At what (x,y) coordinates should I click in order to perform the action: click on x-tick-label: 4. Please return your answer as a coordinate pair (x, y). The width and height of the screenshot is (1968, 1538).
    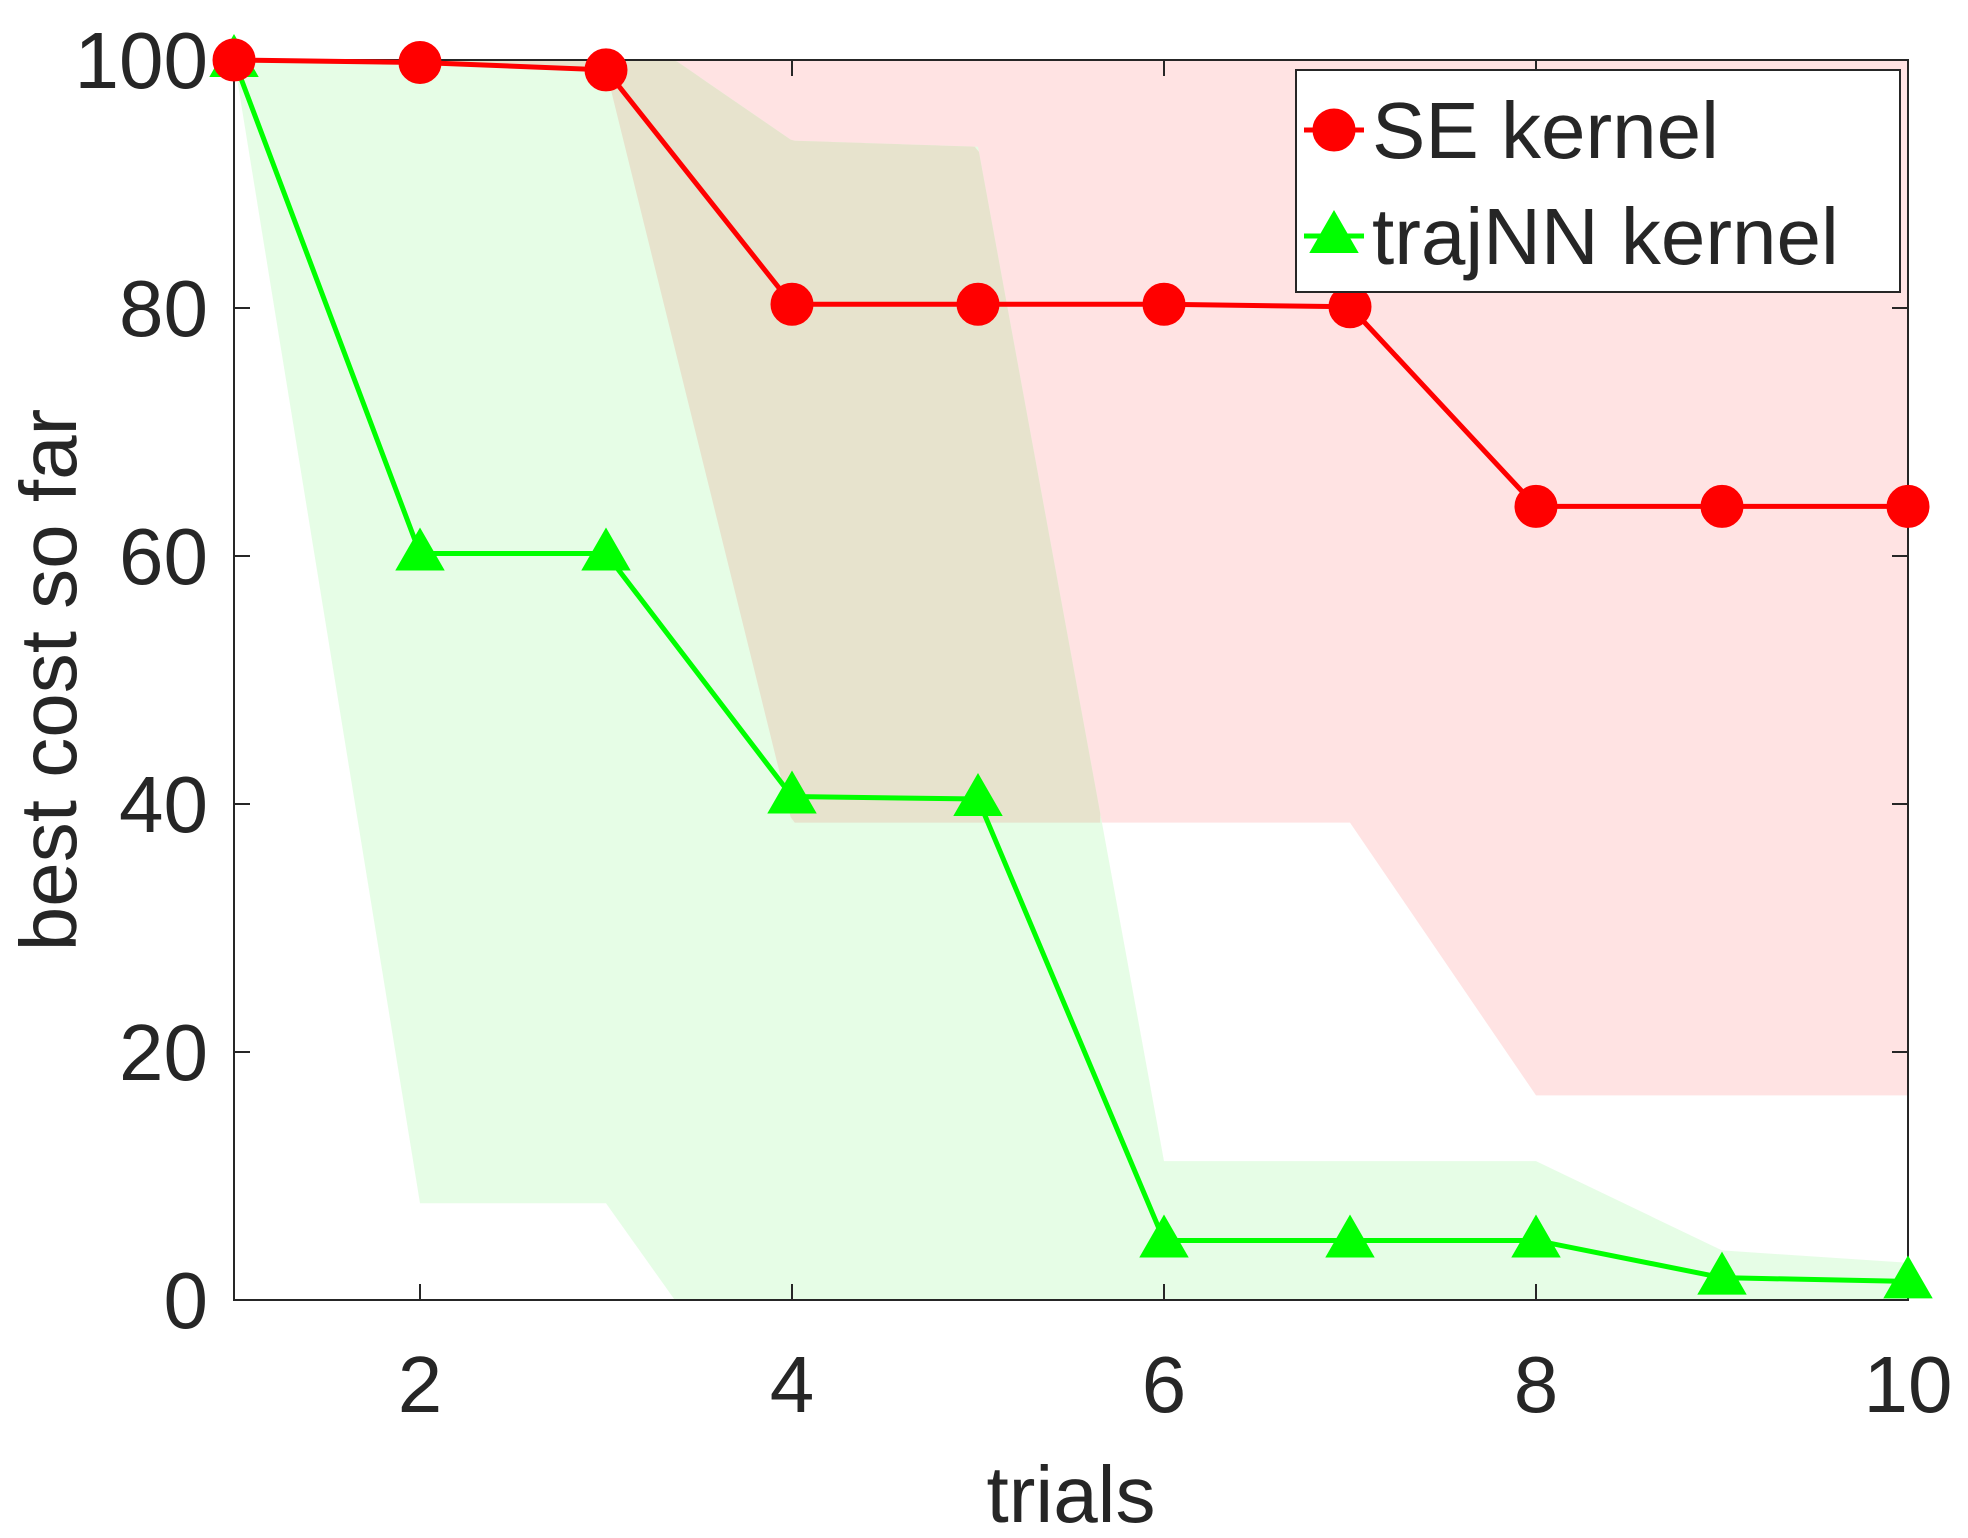
    Looking at the image, I should click on (792, 1384).